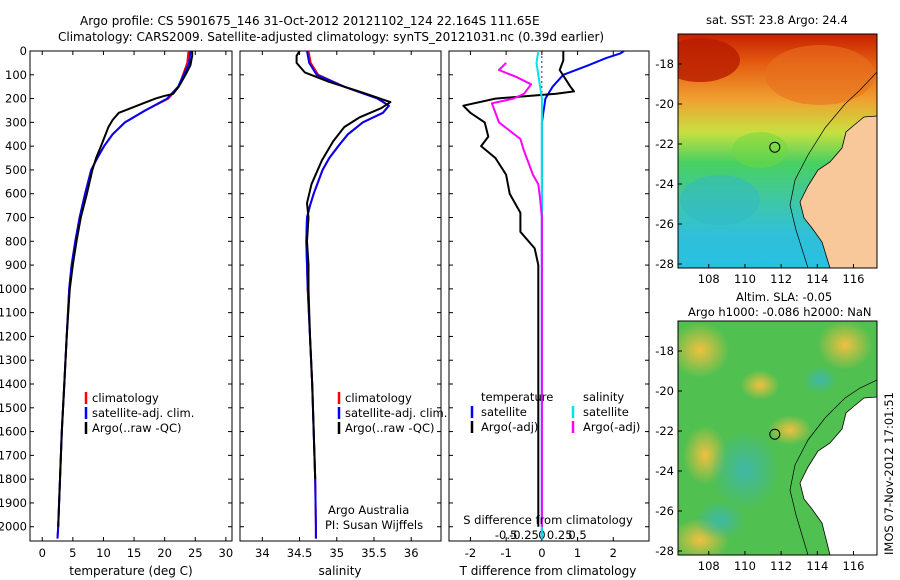  What do you see at coordinates (16, 146) in the screenshot?
I see `y-tick-label: 400` at bounding box center [16, 146].